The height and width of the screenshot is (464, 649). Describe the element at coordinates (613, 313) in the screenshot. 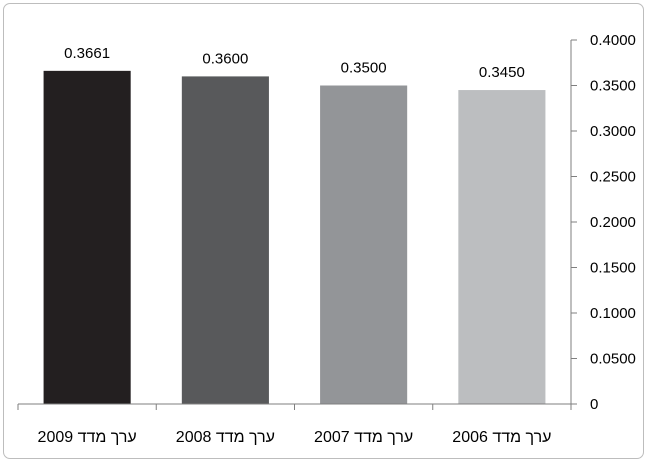

I see `y-tick-label: 0.1000` at that location.